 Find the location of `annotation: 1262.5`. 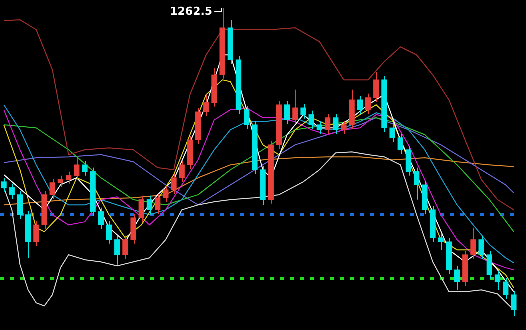

annotation: 1262.5 is located at coordinates (191, 11).